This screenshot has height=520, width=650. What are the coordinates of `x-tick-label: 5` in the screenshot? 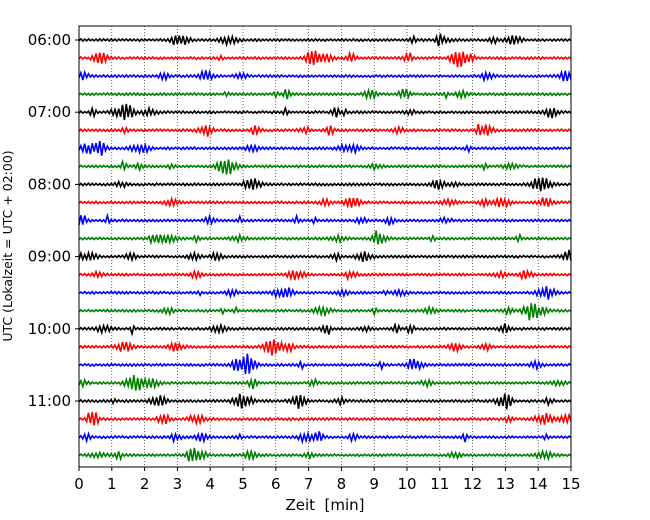 It's located at (243, 484).